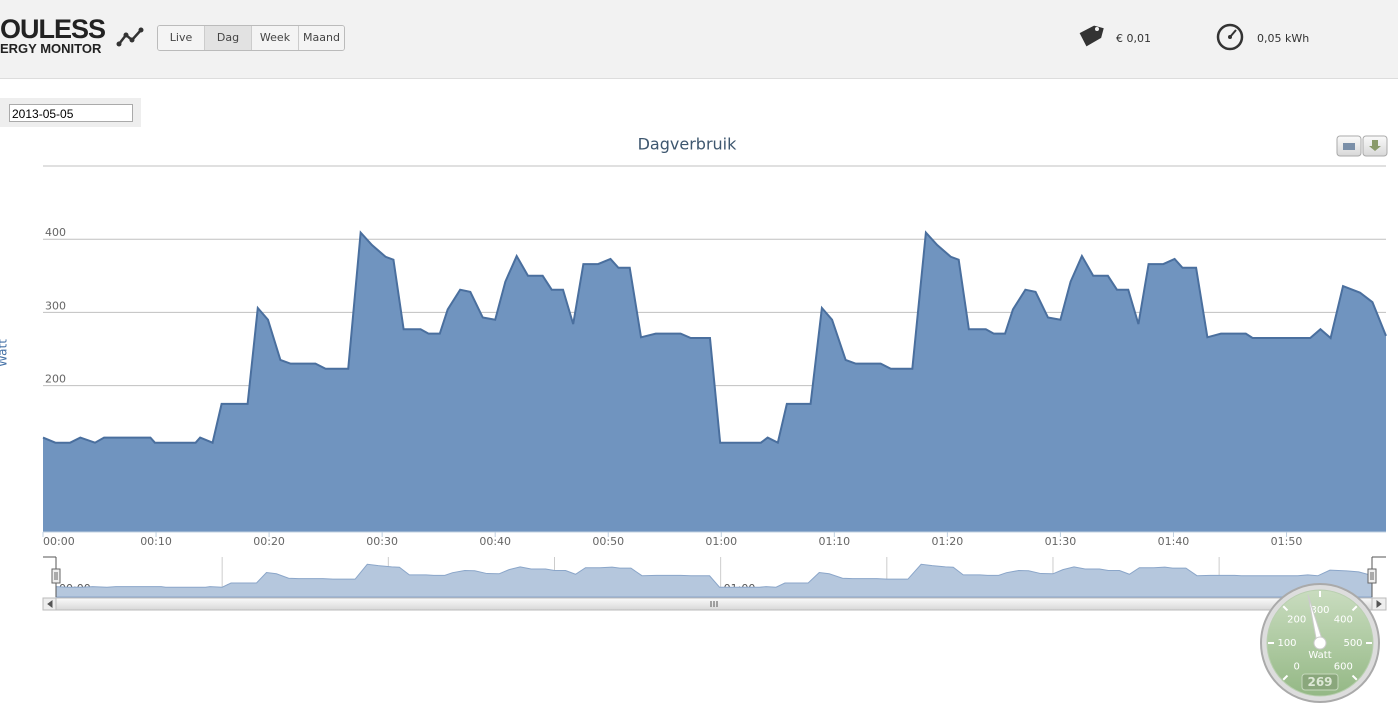 The image size is (1398, 724). What do you see at coordinates (269, 541) in the screenshot?
I see `x-tick-label: 00:20` at bounding box center [269, 541].